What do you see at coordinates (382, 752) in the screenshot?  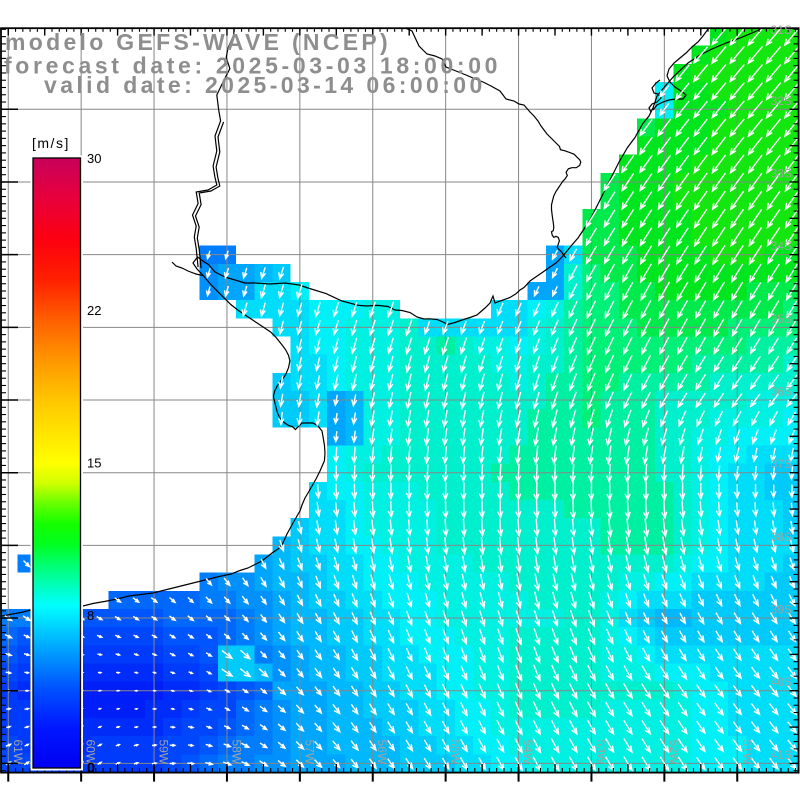 I see `svg-text: 56W` at bounding box center [382, 752].